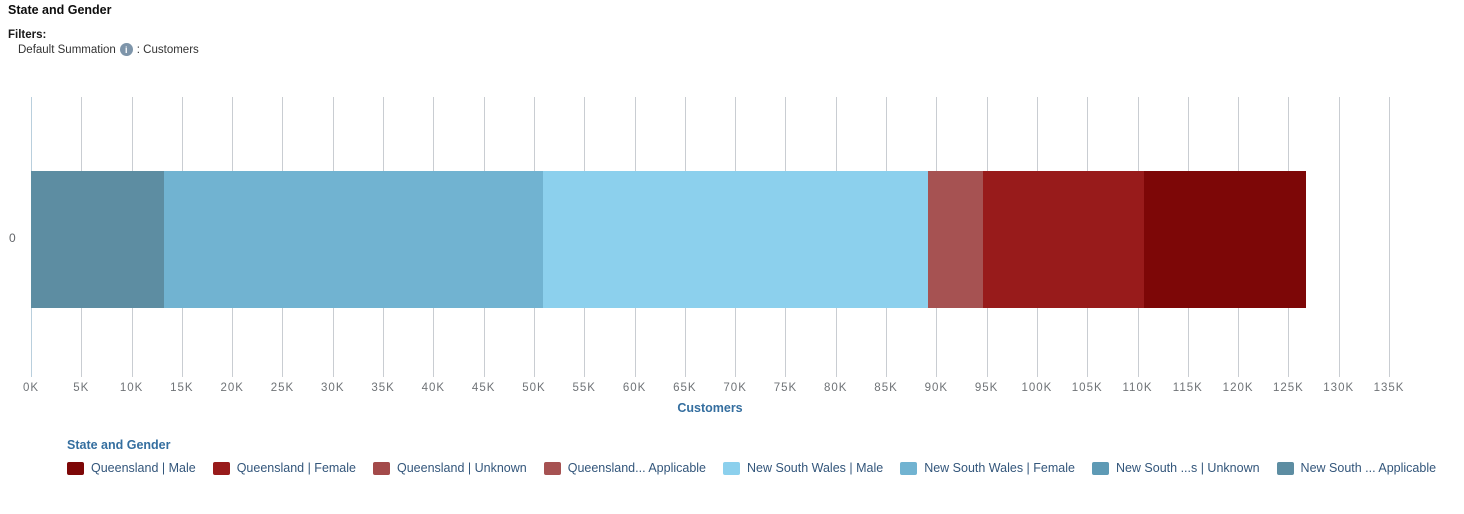 This screenshot has height=514, width=1464. What do you see at coordinates (1087, 388) in the screenshot?
I see `x-tick-label: 105K` at bounding box center [1087, 388].